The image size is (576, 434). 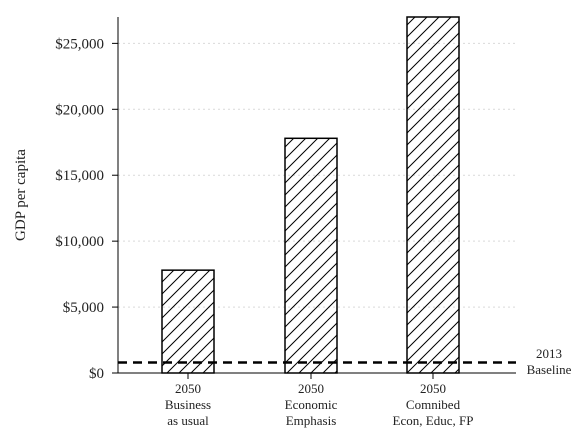 I want to click on y-tick-label: $5,000, so click(x=83, y=308).